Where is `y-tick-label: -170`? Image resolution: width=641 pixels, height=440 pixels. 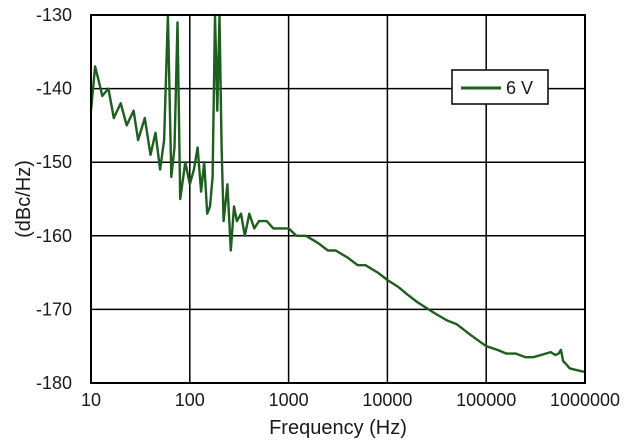 y-tick-label: -170 is located at coordinates (54, 309).